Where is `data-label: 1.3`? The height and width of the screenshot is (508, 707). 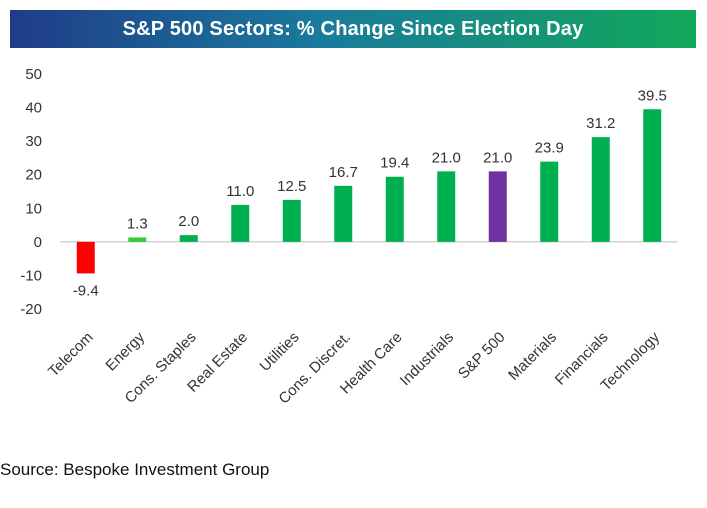 data-label: 1.3 is located at coordinates (137, 223).